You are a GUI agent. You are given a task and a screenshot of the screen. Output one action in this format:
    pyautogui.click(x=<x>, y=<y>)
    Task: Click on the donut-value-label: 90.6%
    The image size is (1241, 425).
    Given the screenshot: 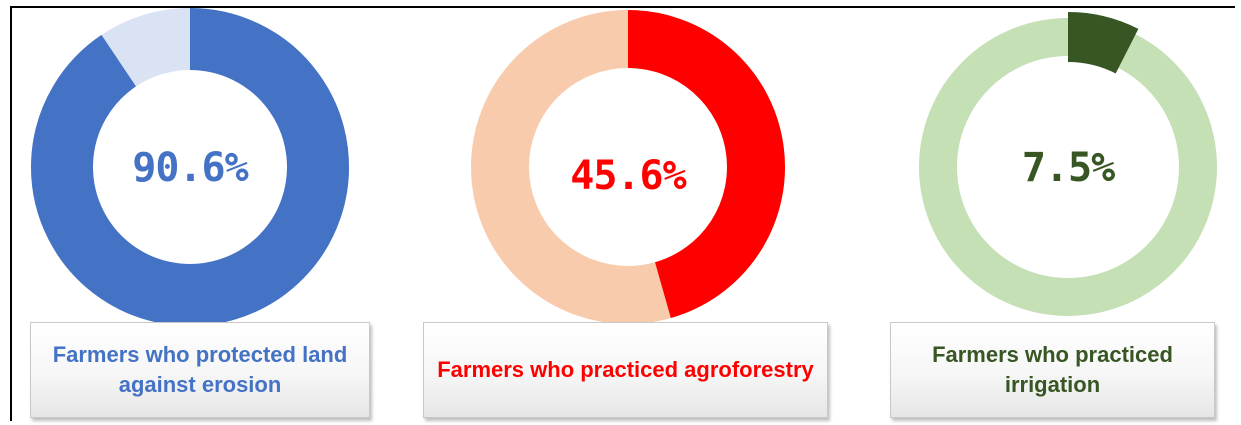 What is the action you would take?
    pyautogui.click(x=190, y=168)
    